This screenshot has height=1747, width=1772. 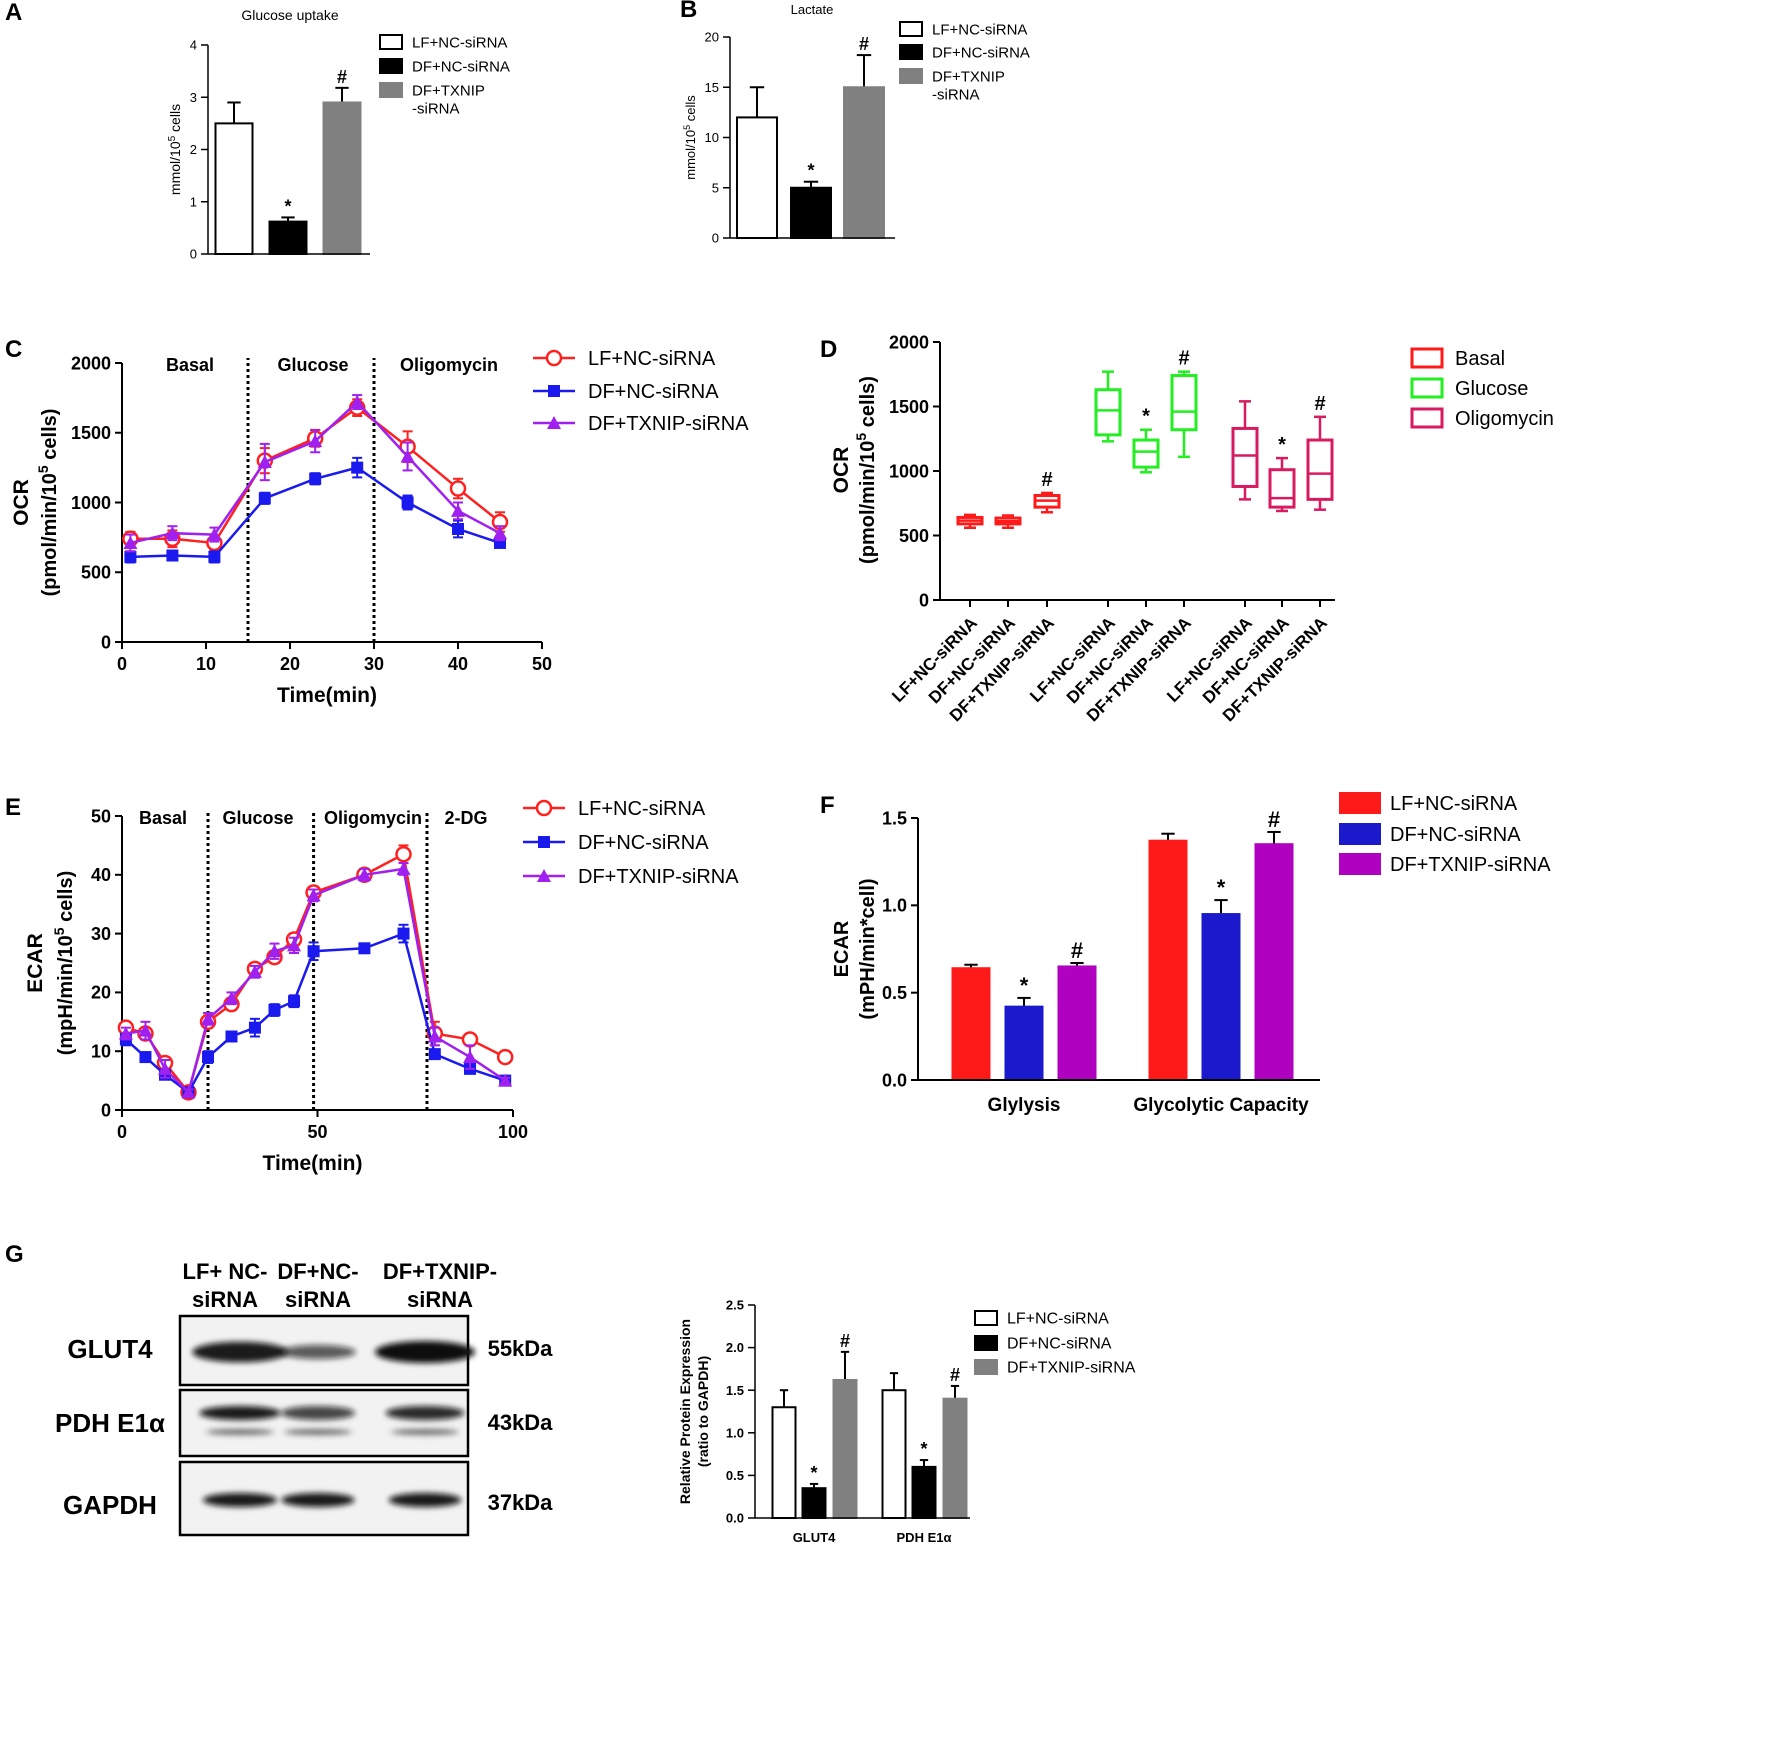 What do you see at coordinates (715, 187) in the screenshot?
I see `y-tick-label: 5` at bounding box center [715, 187].